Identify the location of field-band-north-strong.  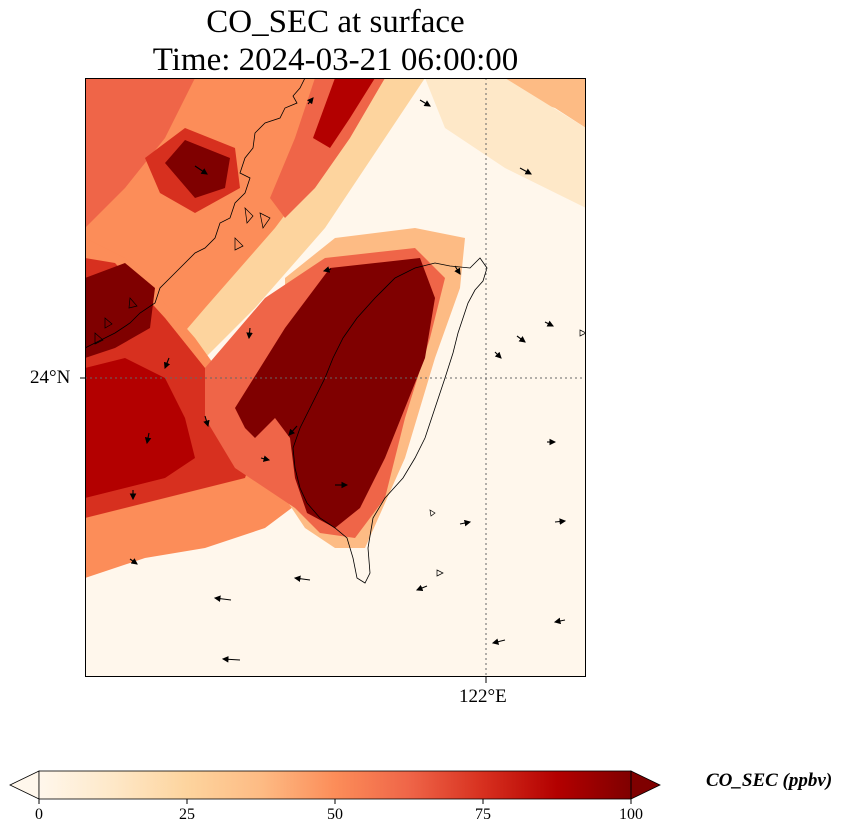
(327, 148).